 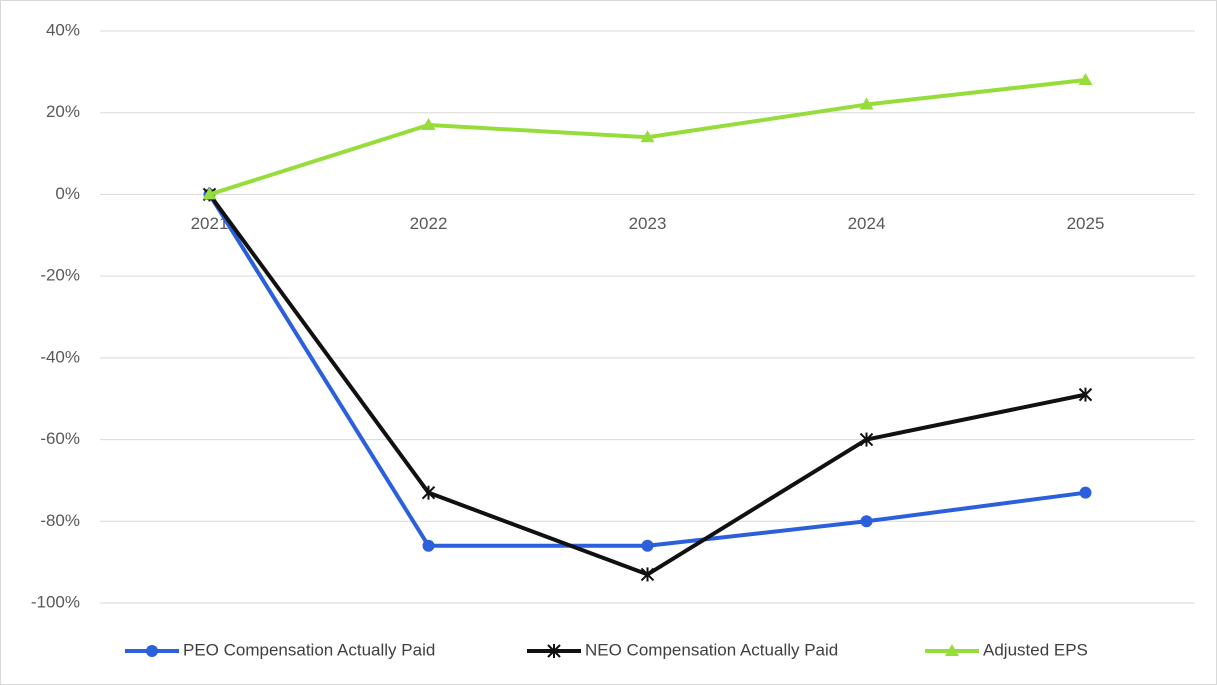 I want to click on x-tick-label: 2025, so click(x=1086, y=223).